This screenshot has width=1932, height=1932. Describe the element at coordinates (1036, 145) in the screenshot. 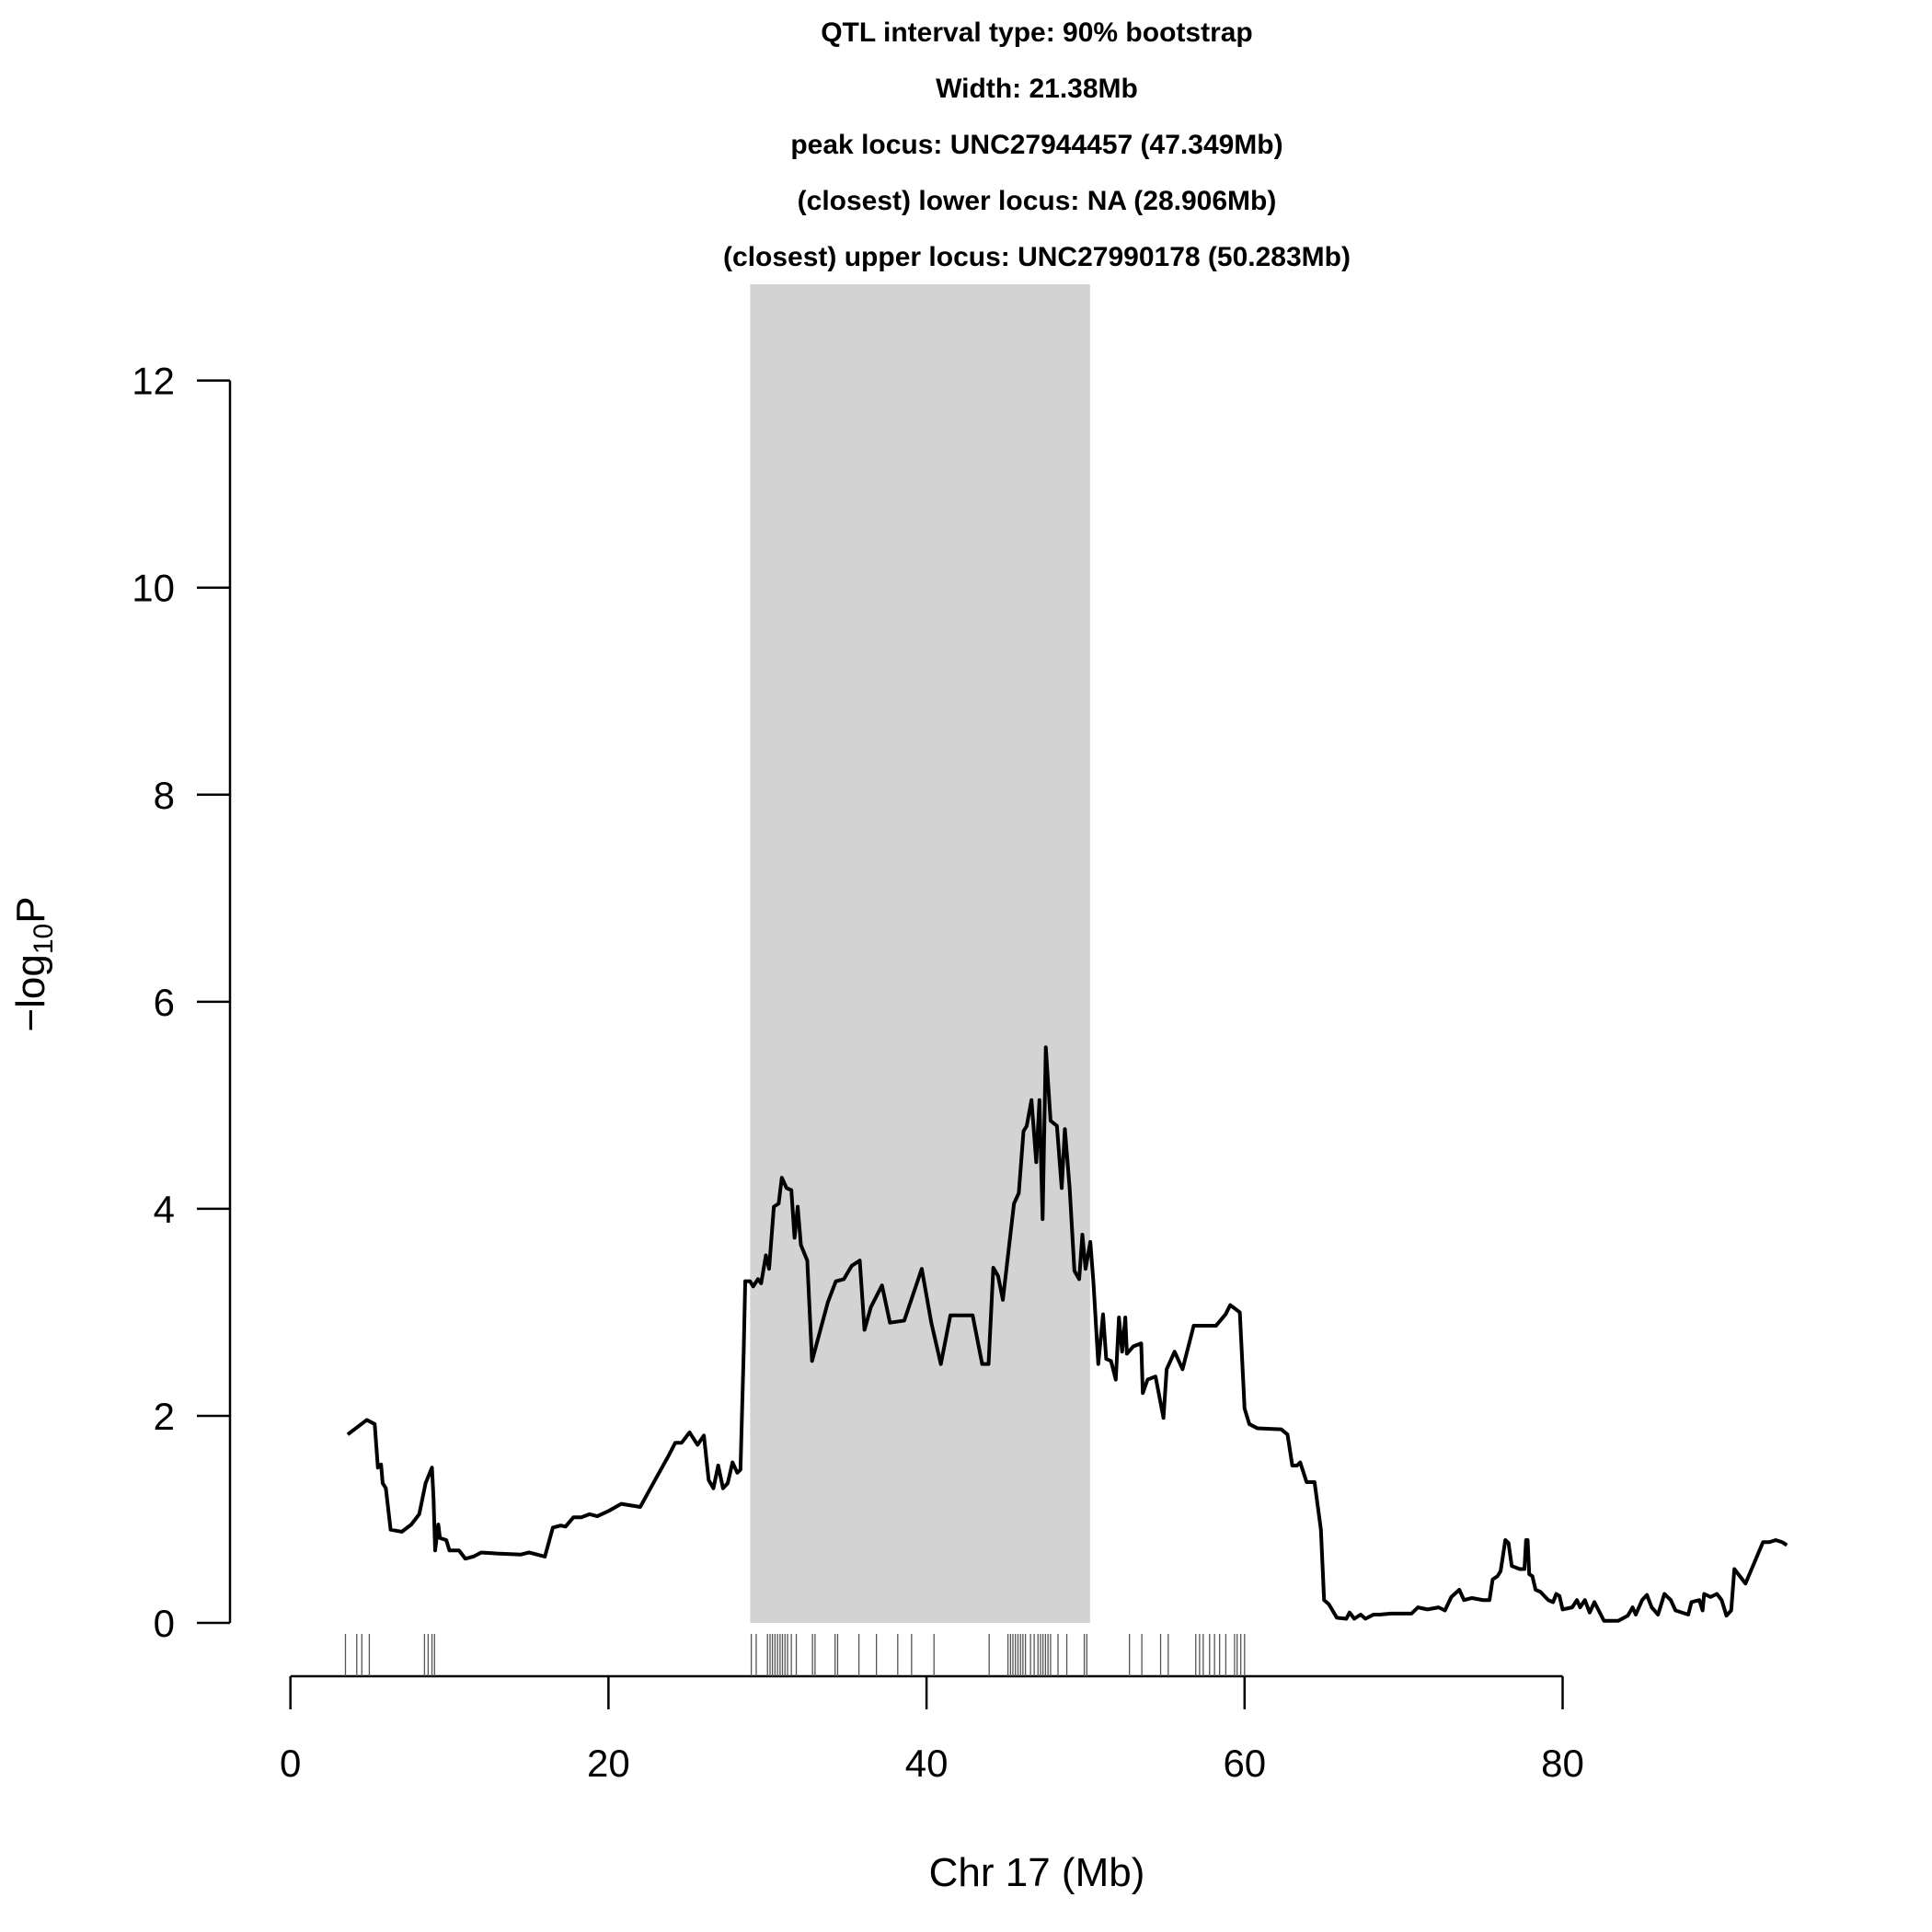

I see `chart-title: peak locus: UNC27944457 (47.349Mb)` at that location.